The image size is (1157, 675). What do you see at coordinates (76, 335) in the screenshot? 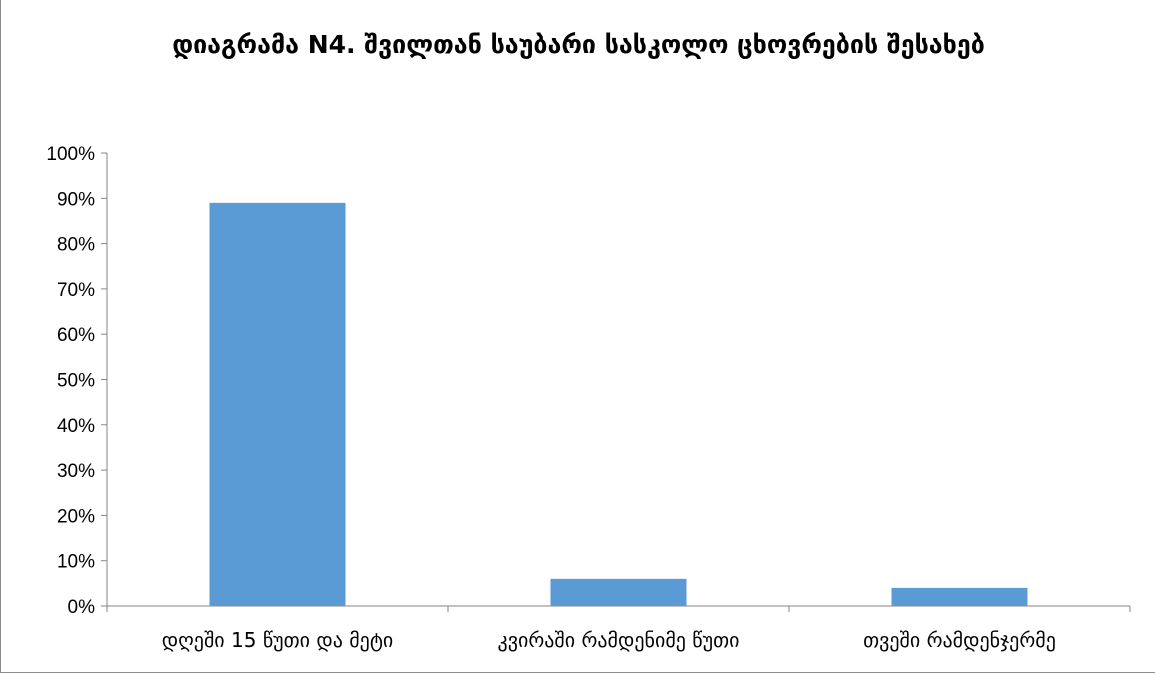
I see `y-tick-label: 60%` at bounding box center [76, 335].